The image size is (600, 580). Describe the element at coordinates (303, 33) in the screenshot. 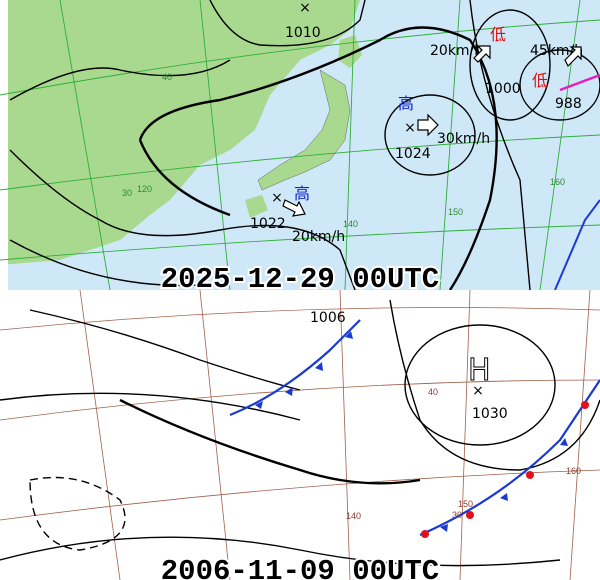

I see `pressure-label: 1010` at that location.